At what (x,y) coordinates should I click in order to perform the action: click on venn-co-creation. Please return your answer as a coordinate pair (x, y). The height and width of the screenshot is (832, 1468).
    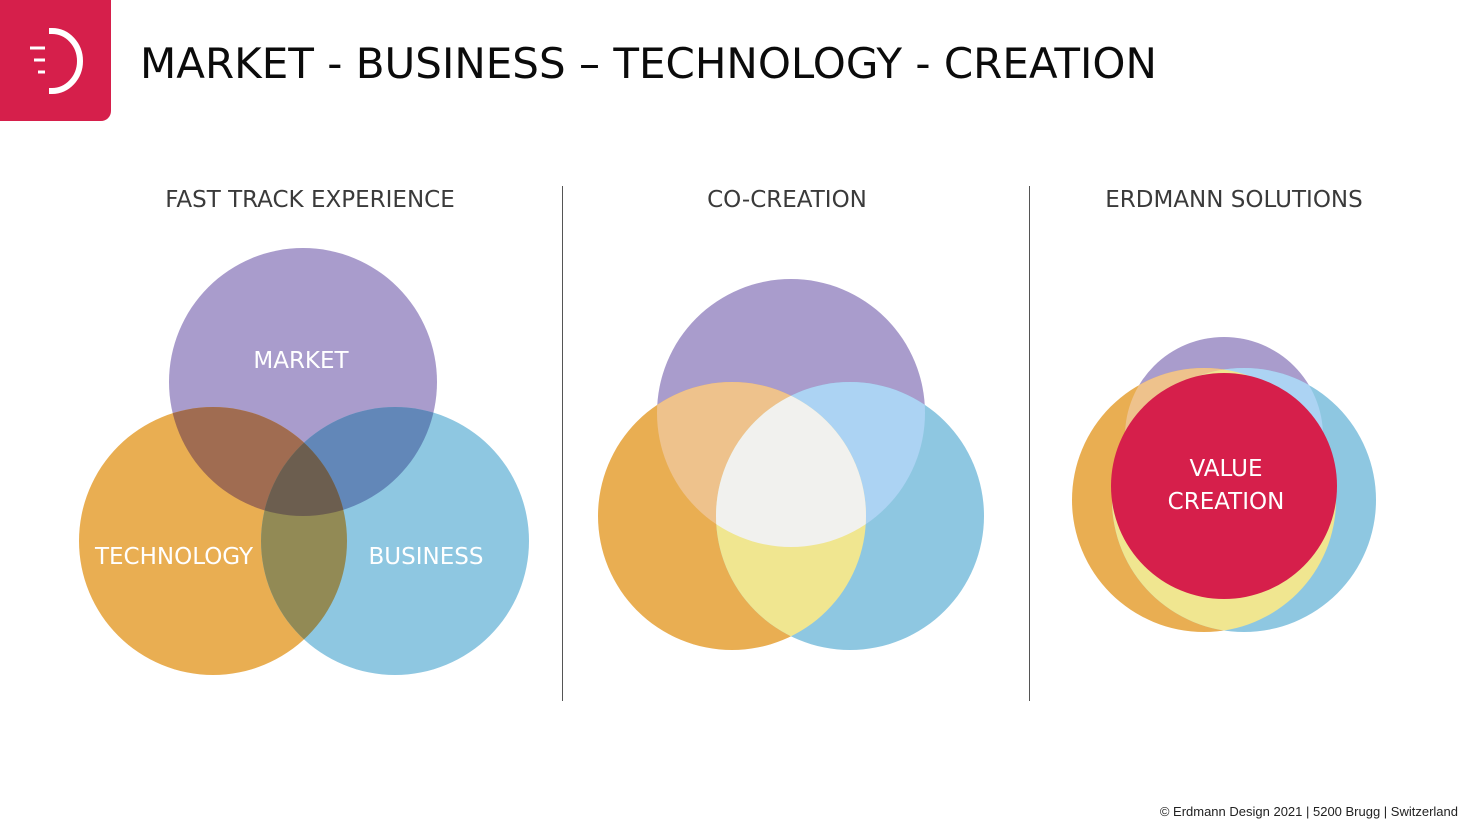
    Looking at the image, I should click on (791, 464).